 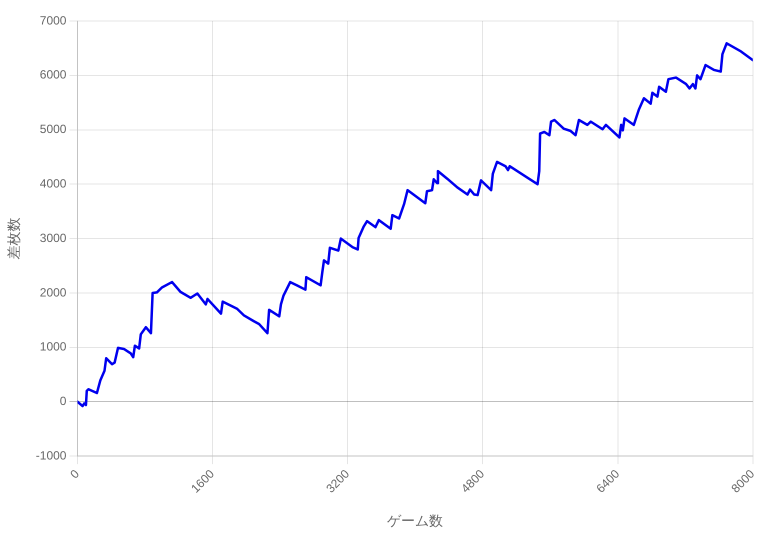 What do you see at coordinates (53, 129) in the screenshot?
I see `y-tick-label: 5000` at bounding box center [53, 129].